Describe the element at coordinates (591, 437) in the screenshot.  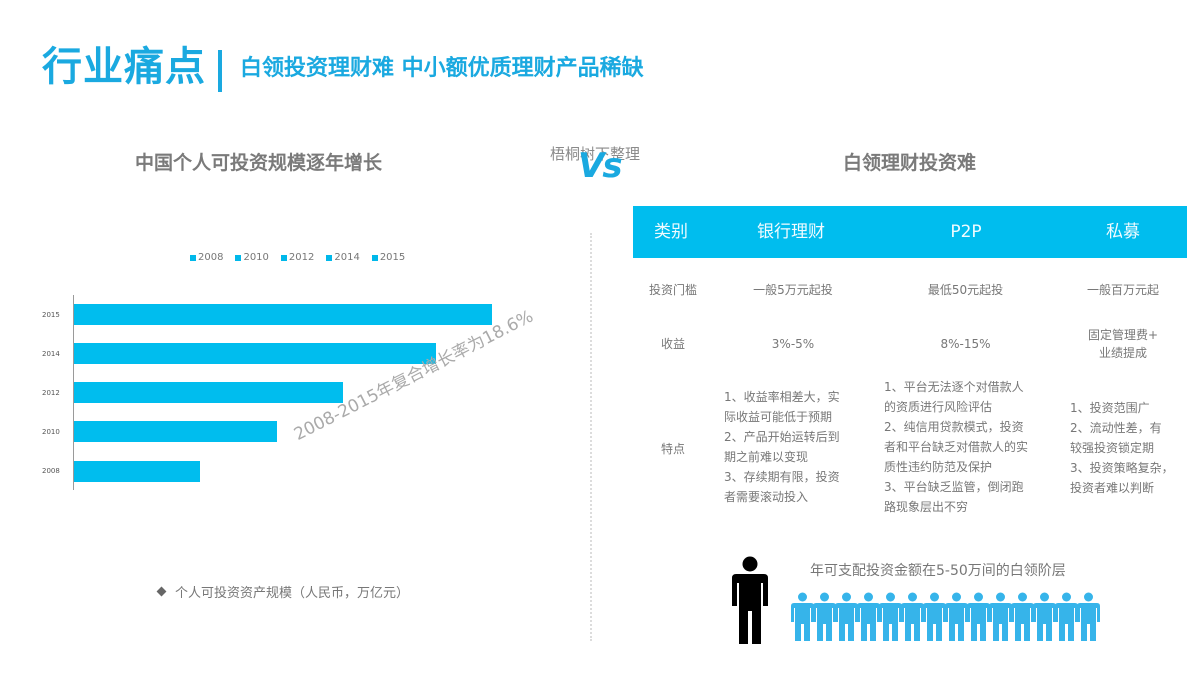
I see `section-divider` at that location.